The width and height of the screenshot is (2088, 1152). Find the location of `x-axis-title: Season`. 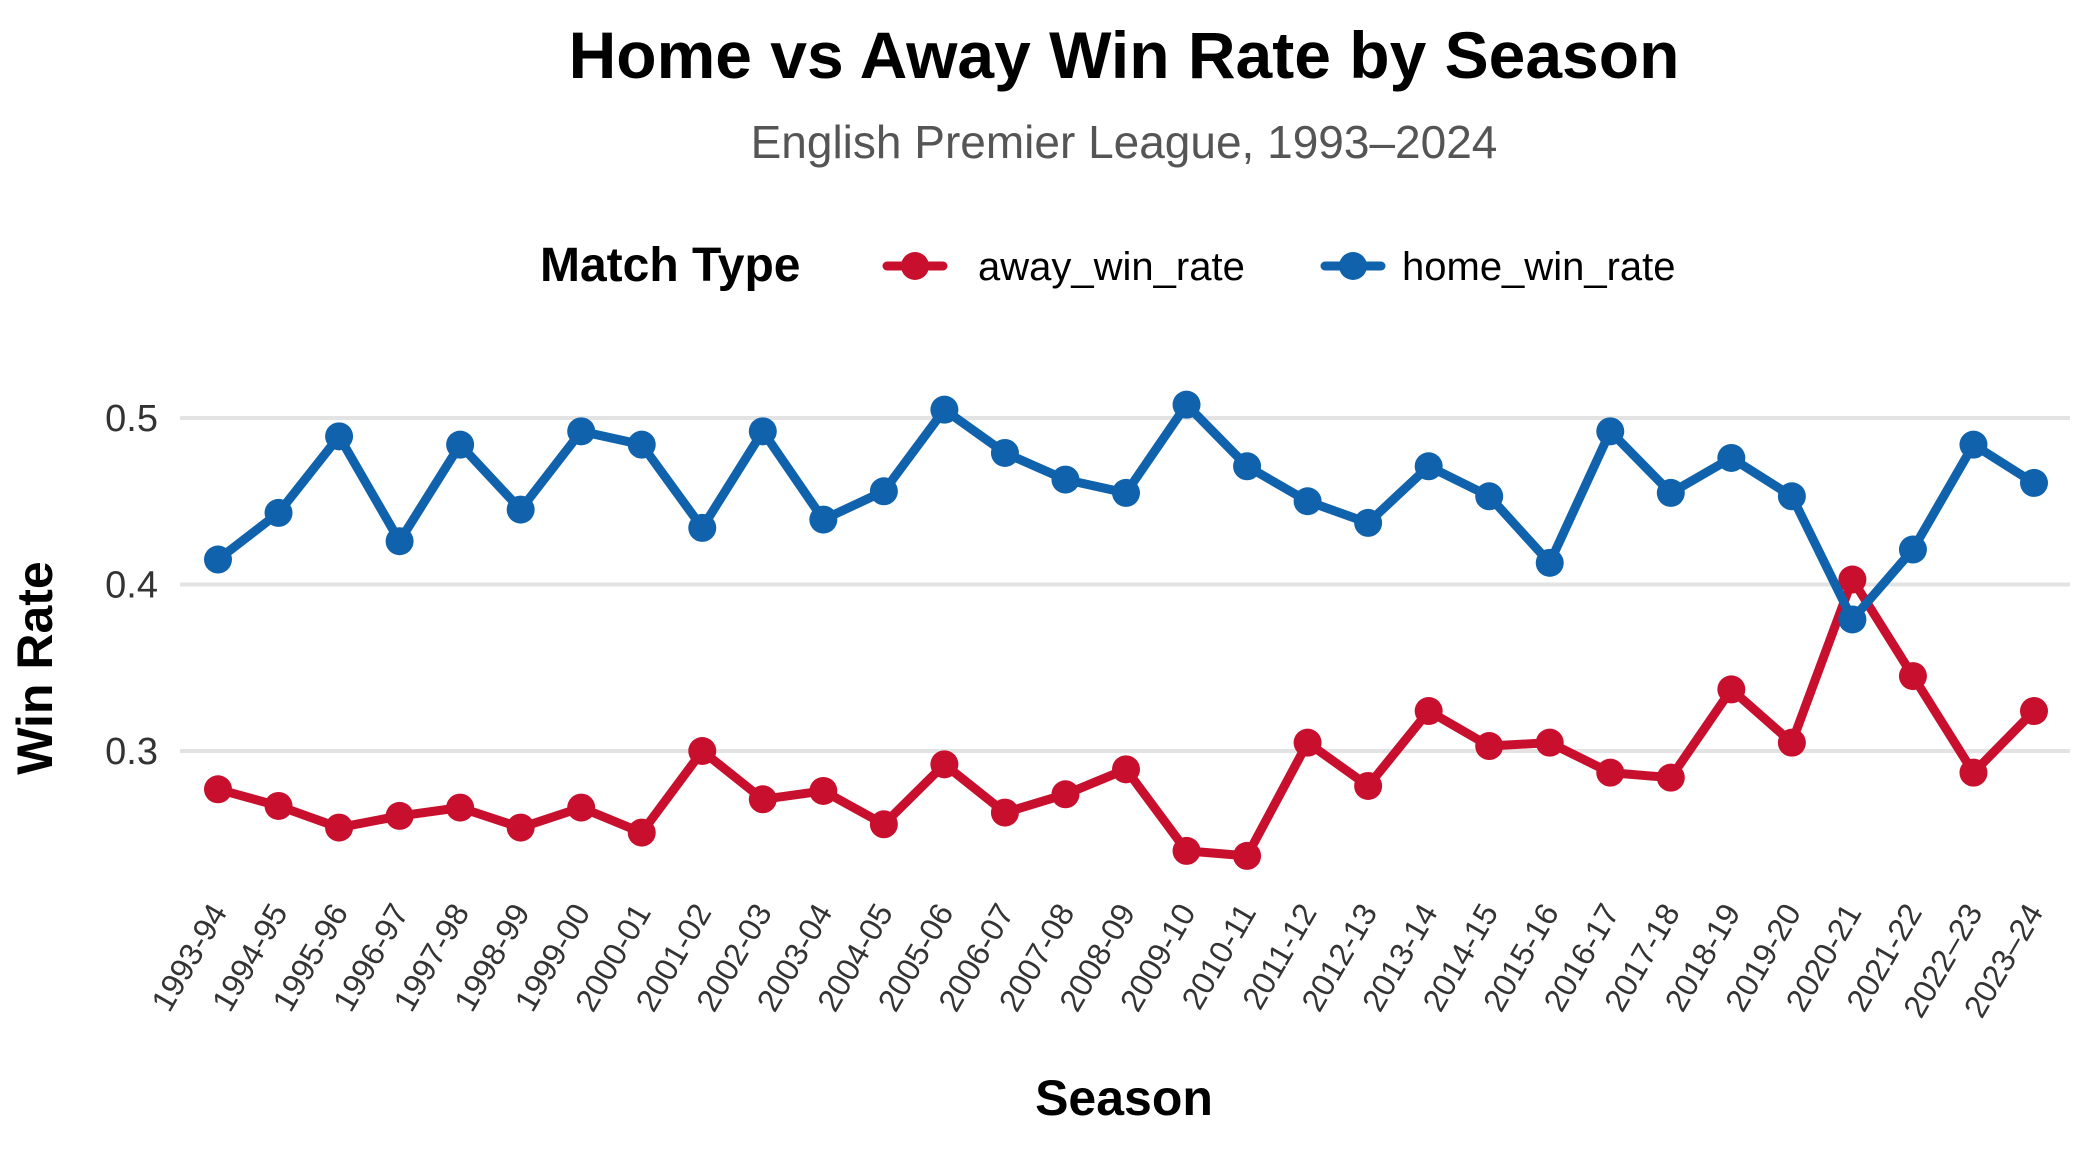

x-axis-title: Season is located at coordinates (1124, 1098).